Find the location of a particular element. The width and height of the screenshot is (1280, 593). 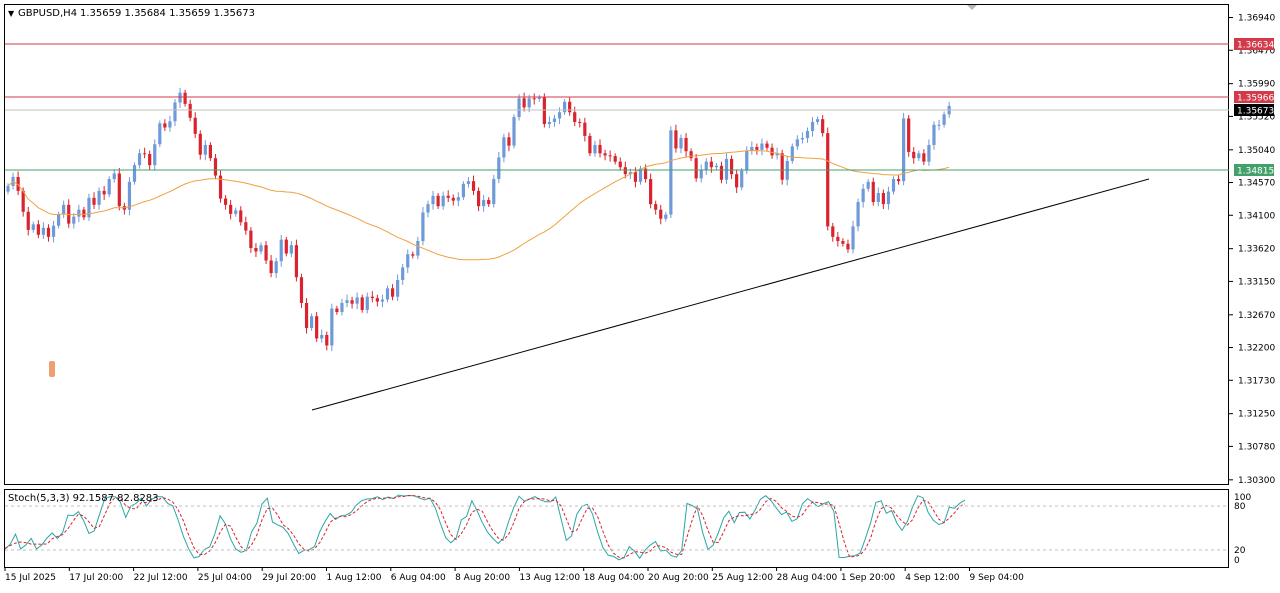

time-tick-label: 25 Aug 12:00 is located at coordinates (742, 578).